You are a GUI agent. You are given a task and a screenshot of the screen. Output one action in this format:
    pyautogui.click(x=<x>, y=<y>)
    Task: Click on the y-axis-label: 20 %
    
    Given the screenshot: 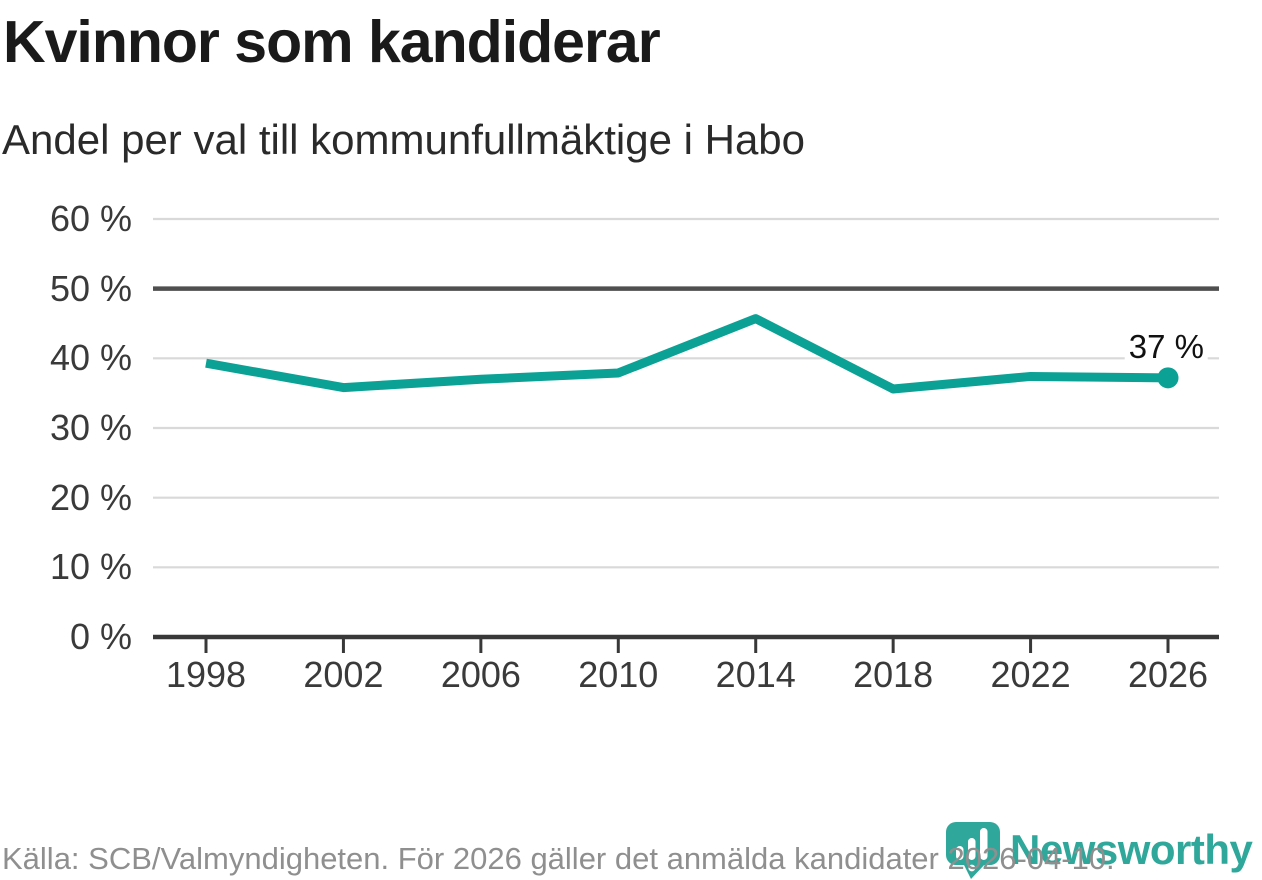 What is the action you would take?
    pyautogui.click(x=90, y=497)
    